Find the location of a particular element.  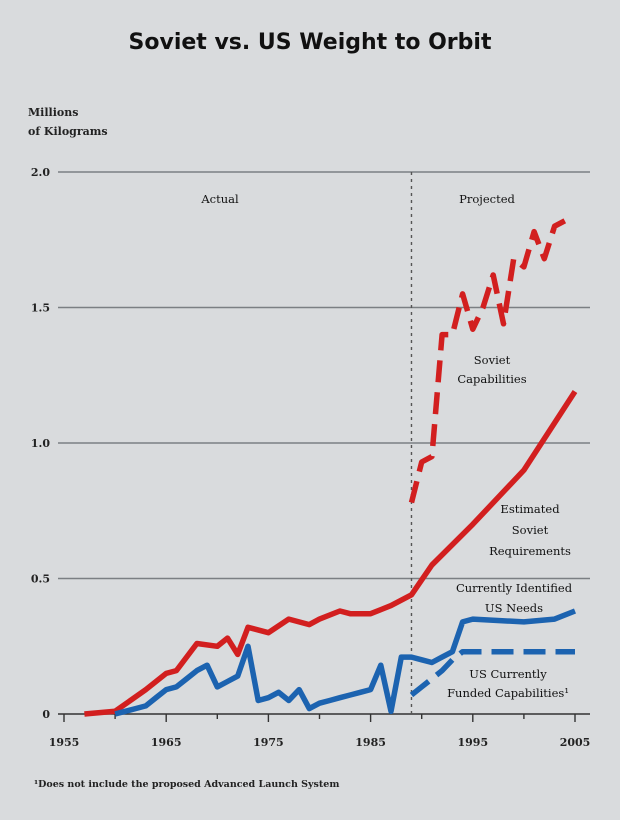

region-label-actual: Actual is located at coordinates (219, 199).